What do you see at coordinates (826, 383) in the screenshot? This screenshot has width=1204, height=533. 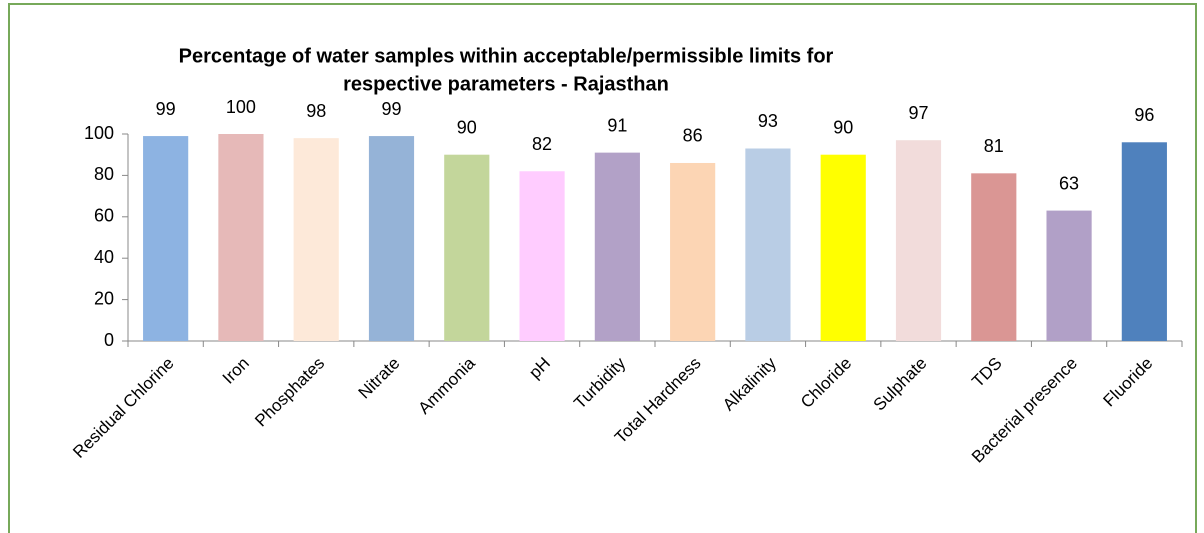 I see `x-tick-label: Chloride` at bounding box center [826, 383].